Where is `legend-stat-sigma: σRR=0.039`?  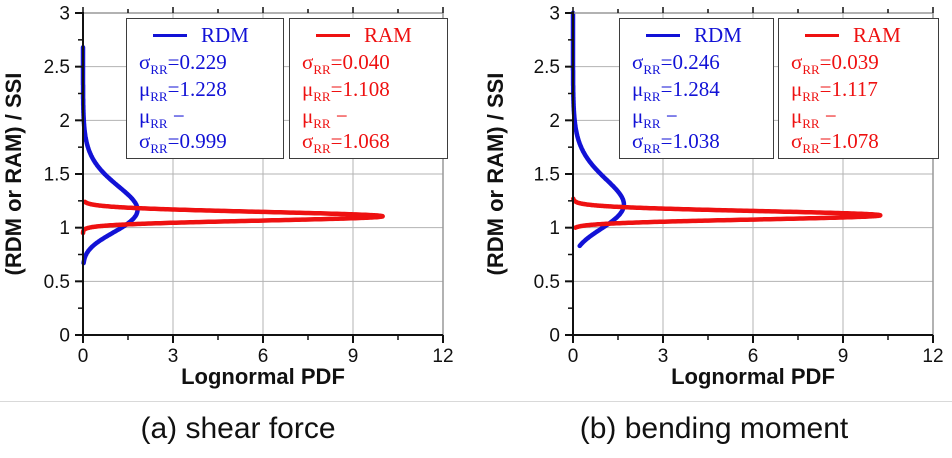
legend-stat-sigma: σRR=0.039 is located at coordinates (859, 63).